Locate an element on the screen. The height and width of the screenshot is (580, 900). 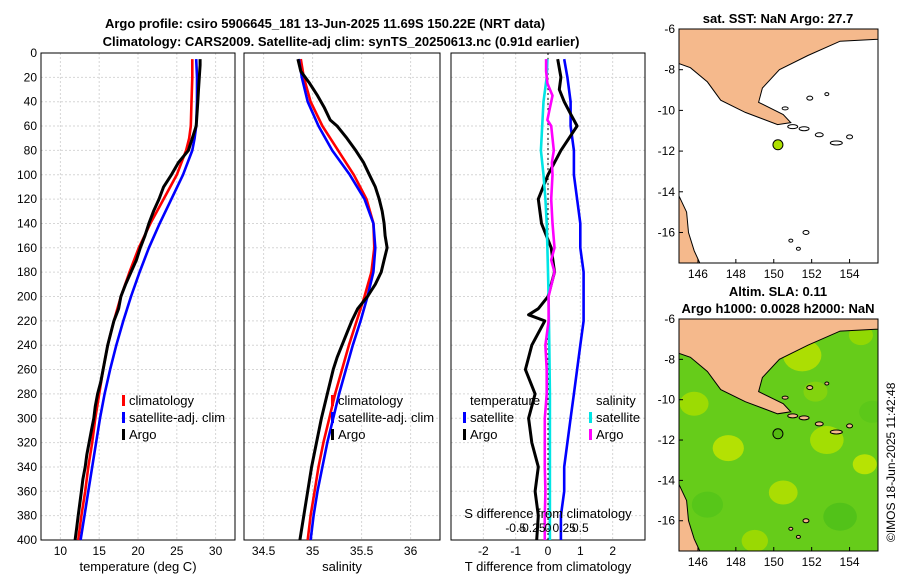
y-tick-label: 20 is located at coordinates (31, 77).